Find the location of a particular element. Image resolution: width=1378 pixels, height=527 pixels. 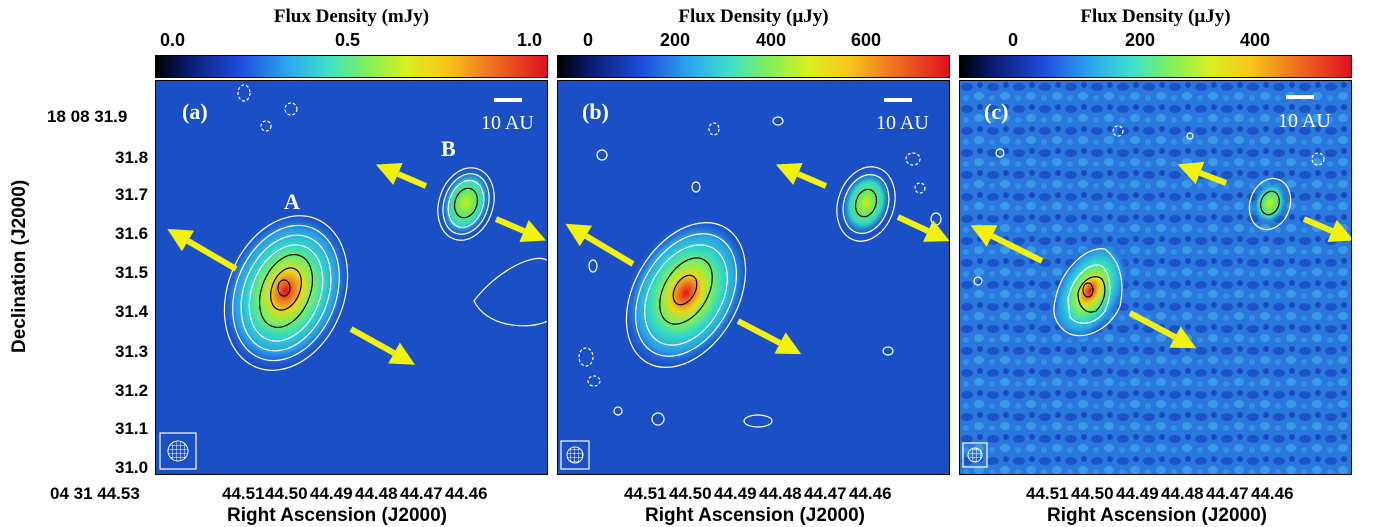

y-tick: 18 08 31.9 is located at coordinates (87, 116).